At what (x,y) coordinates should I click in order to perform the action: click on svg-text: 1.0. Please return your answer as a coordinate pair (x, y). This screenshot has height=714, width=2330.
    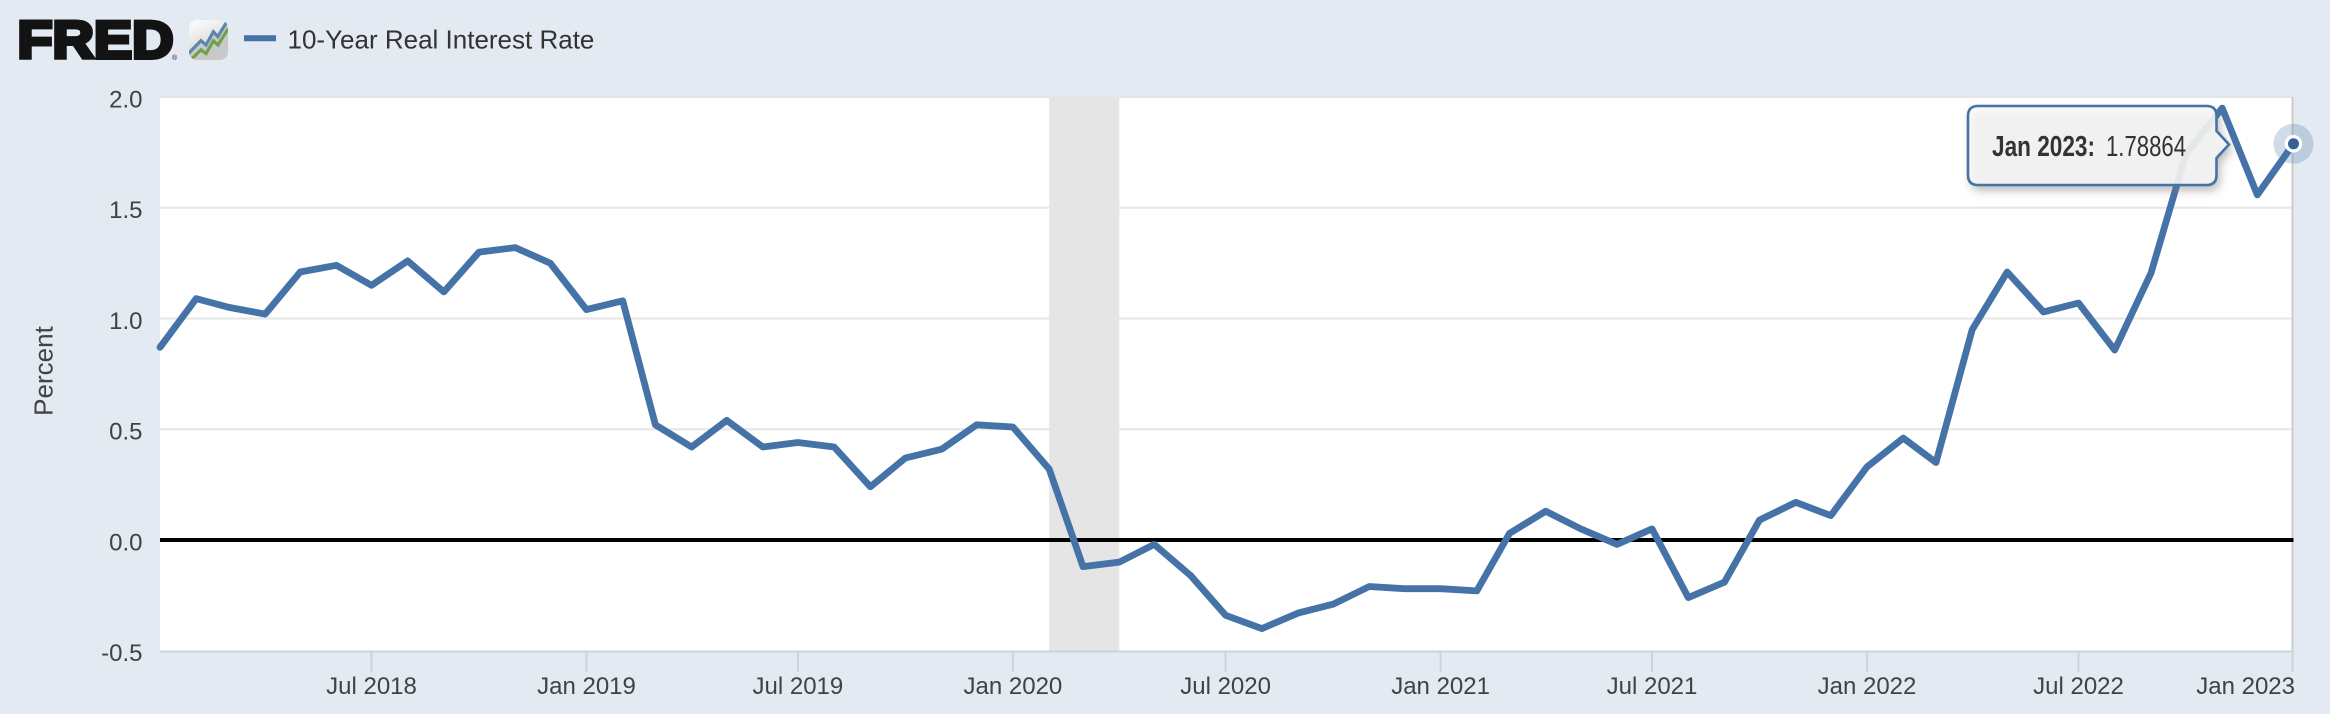
    Looking at the image, I should click on (125, 321).